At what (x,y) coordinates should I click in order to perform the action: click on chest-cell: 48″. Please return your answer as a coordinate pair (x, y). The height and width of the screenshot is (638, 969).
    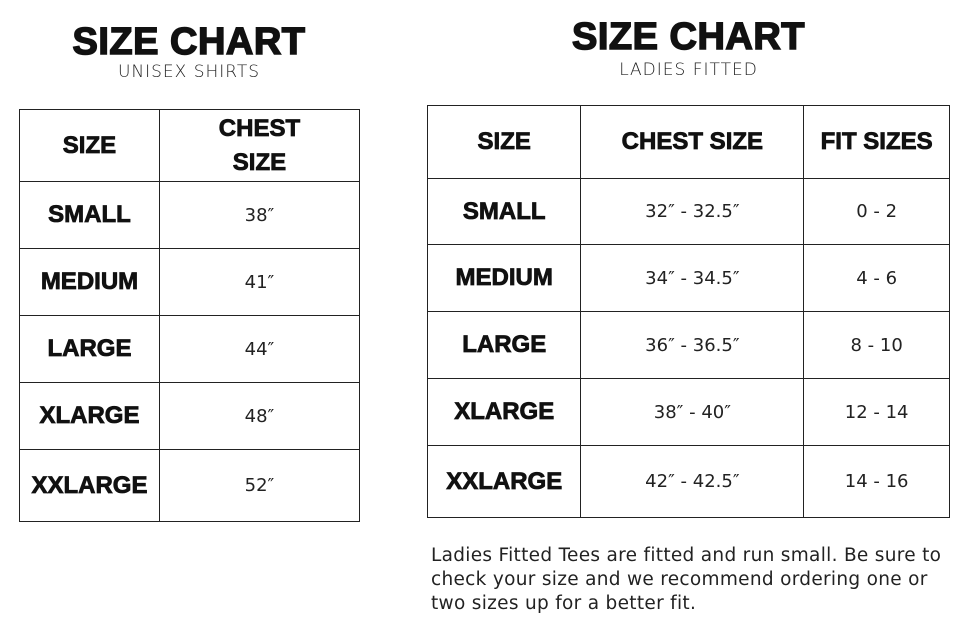
    Looking at the image, I should click on (259, 416).